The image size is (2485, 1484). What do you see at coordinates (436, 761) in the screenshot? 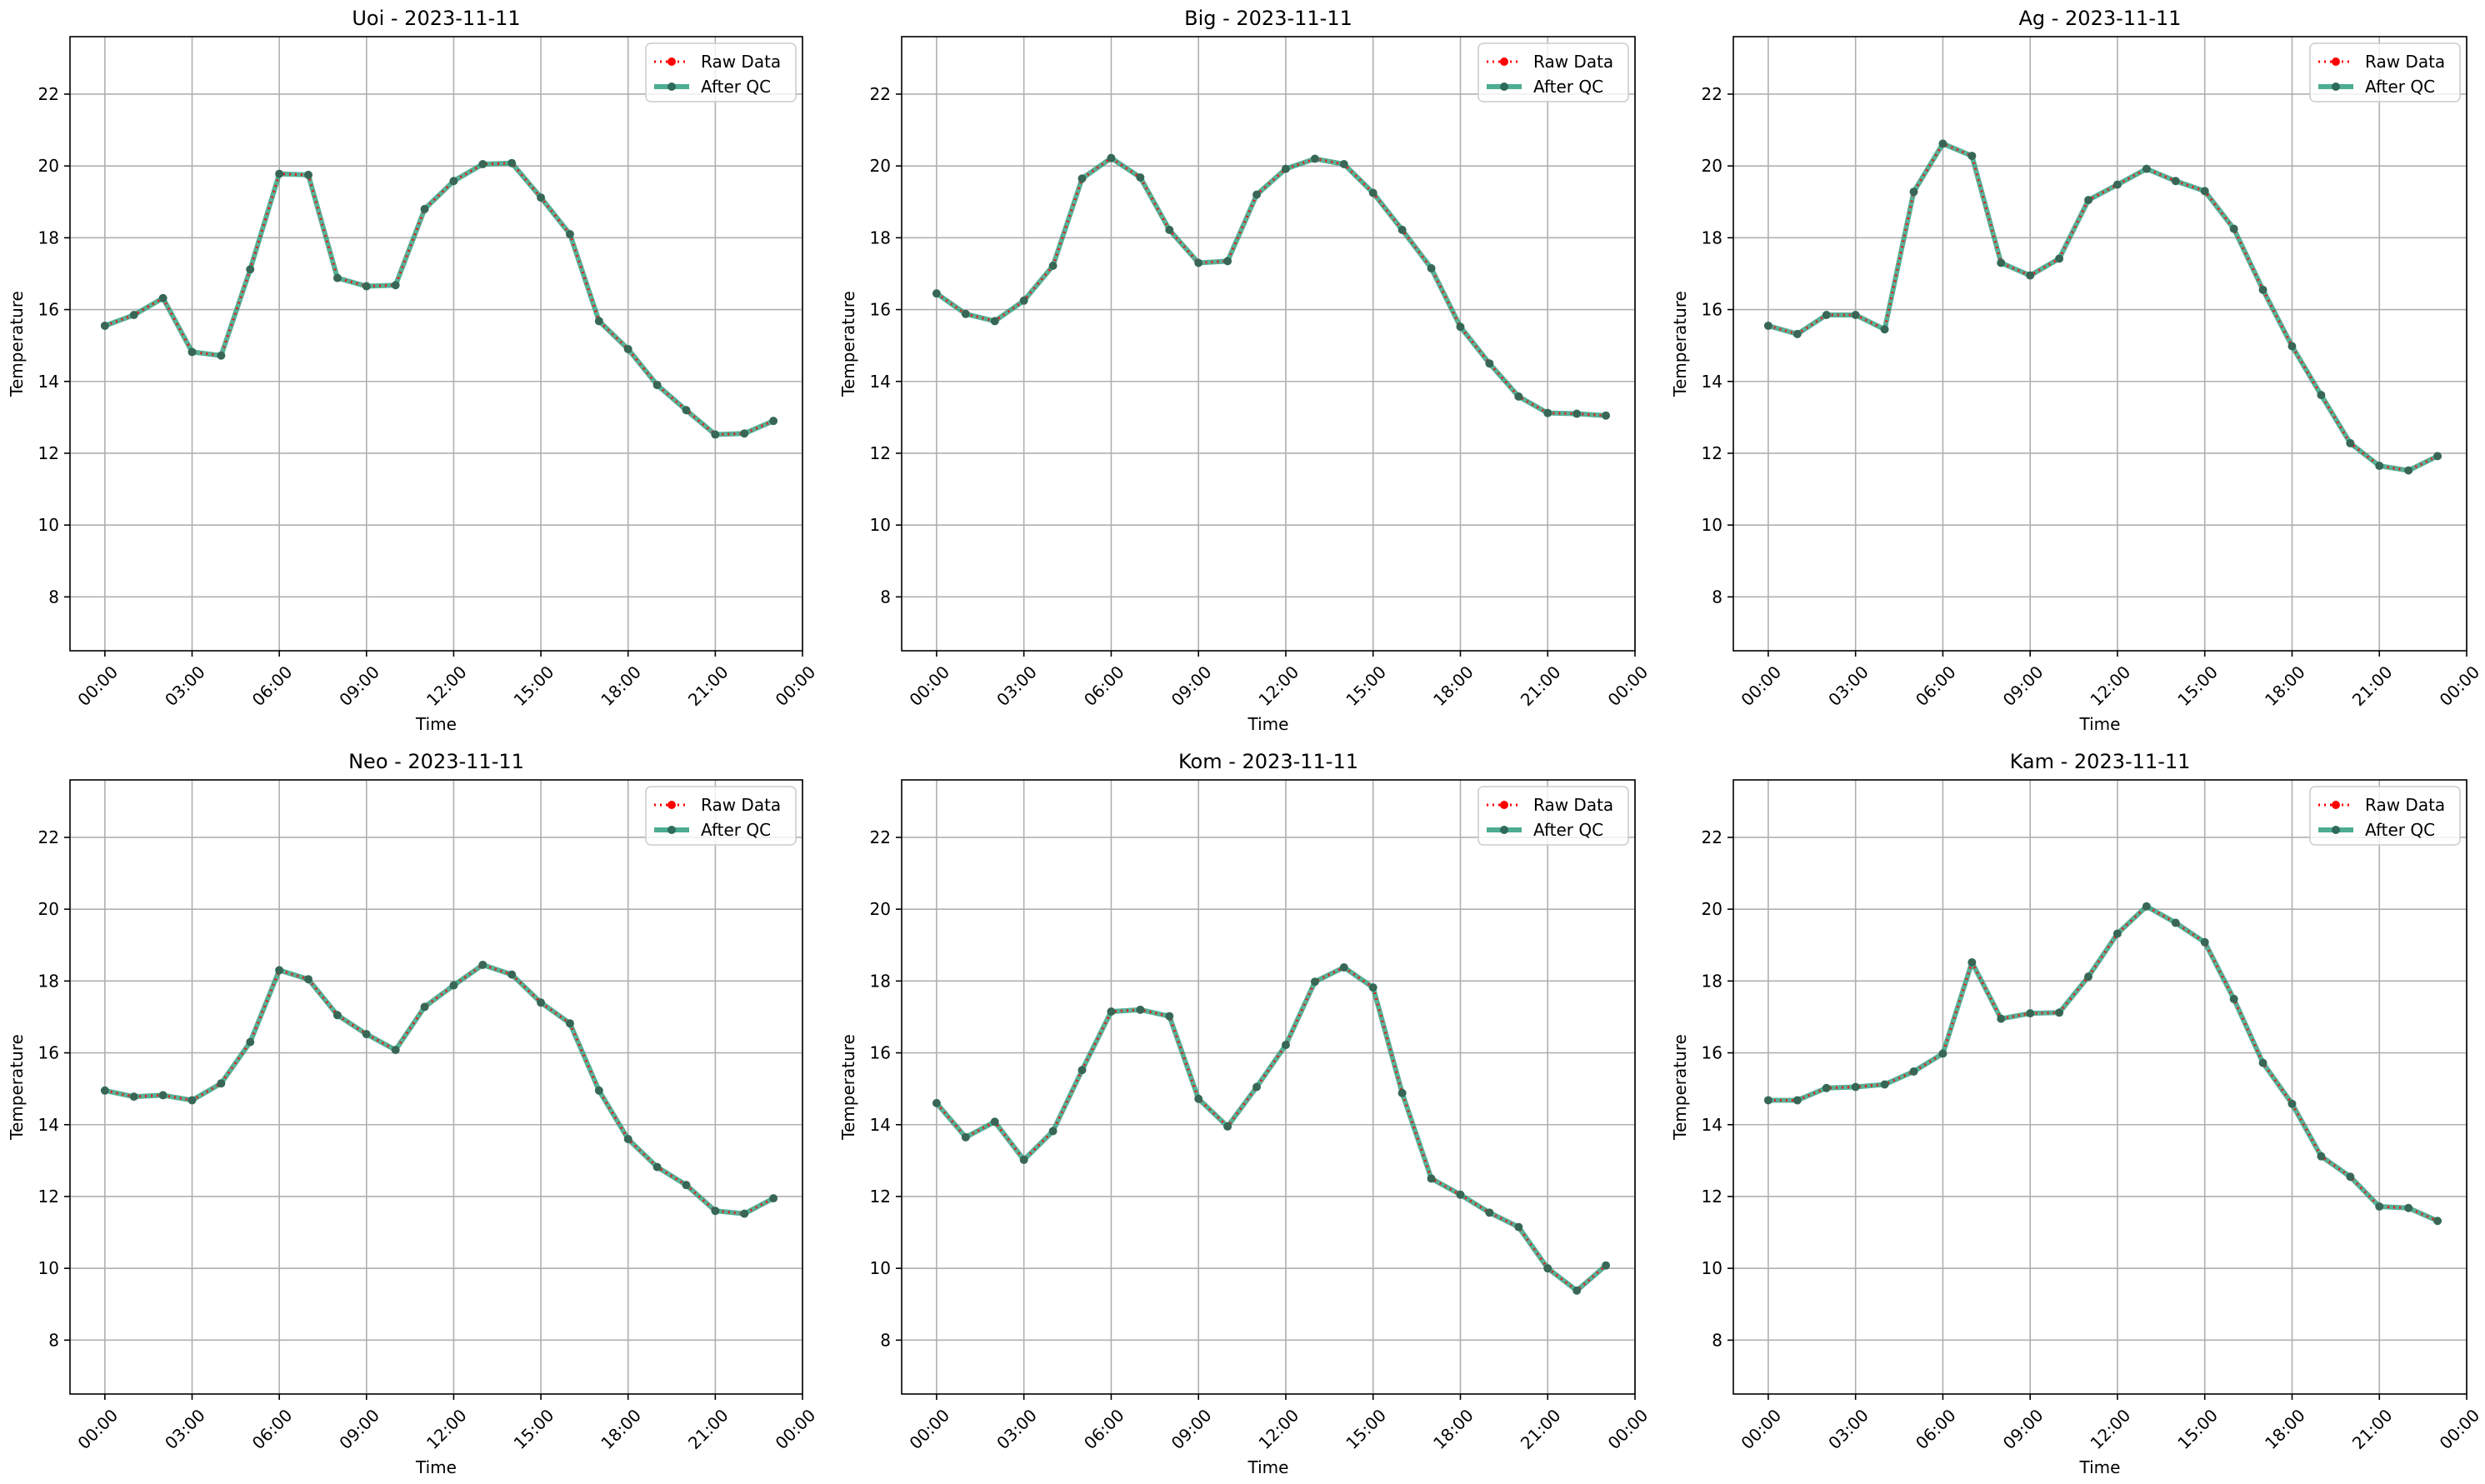
I see `subplot-title: Neo - 2023-11-11` at bounding box center [436, 761].